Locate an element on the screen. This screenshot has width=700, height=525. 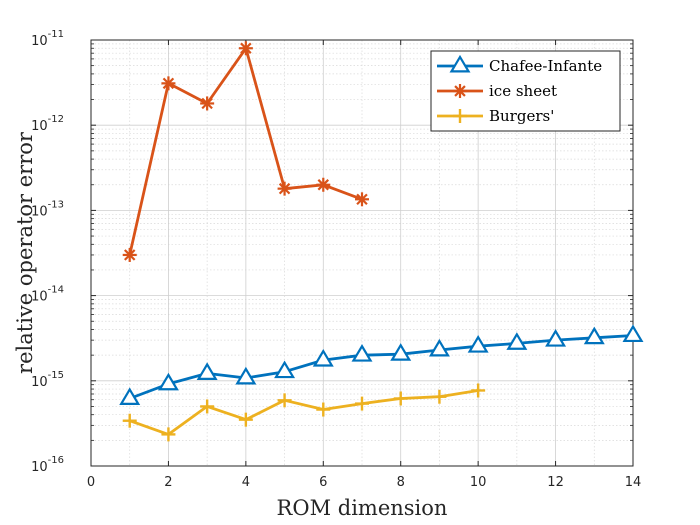
x-tick-label: 8 is located at coordinates (401, 482).